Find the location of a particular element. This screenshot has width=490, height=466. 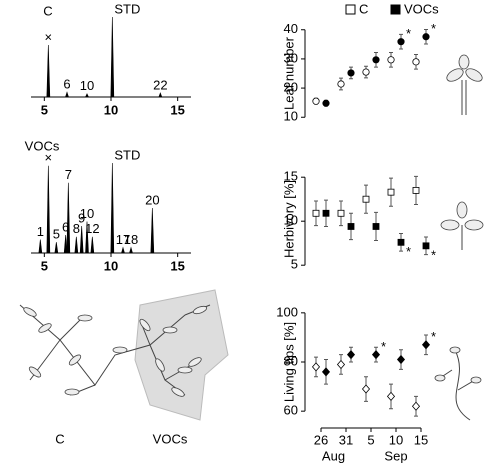

peak-label: 1 is located at coordinates (40, 231).